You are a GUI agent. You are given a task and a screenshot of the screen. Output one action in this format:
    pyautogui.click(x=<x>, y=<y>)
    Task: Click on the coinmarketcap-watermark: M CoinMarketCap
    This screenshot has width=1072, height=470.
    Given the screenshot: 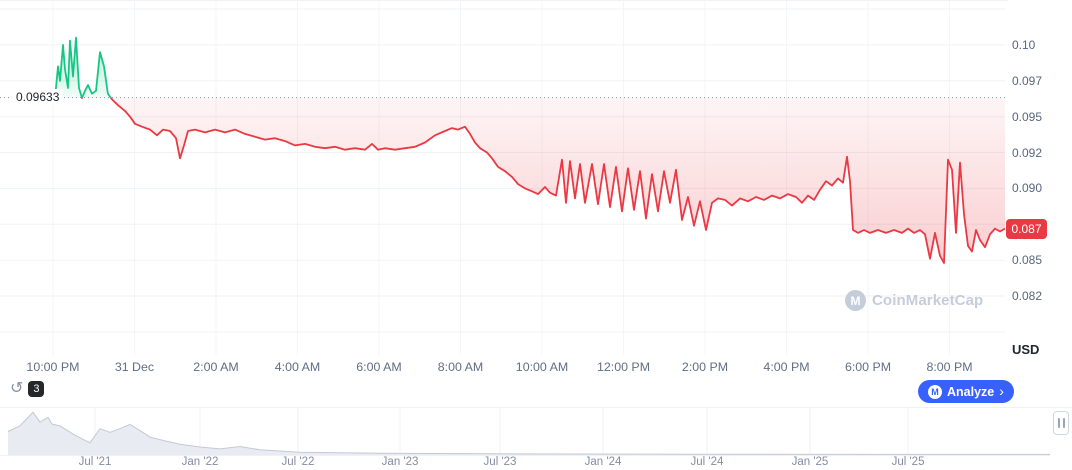 What is the action you would take?
    pyautogui.click(x=914, y=300)
    